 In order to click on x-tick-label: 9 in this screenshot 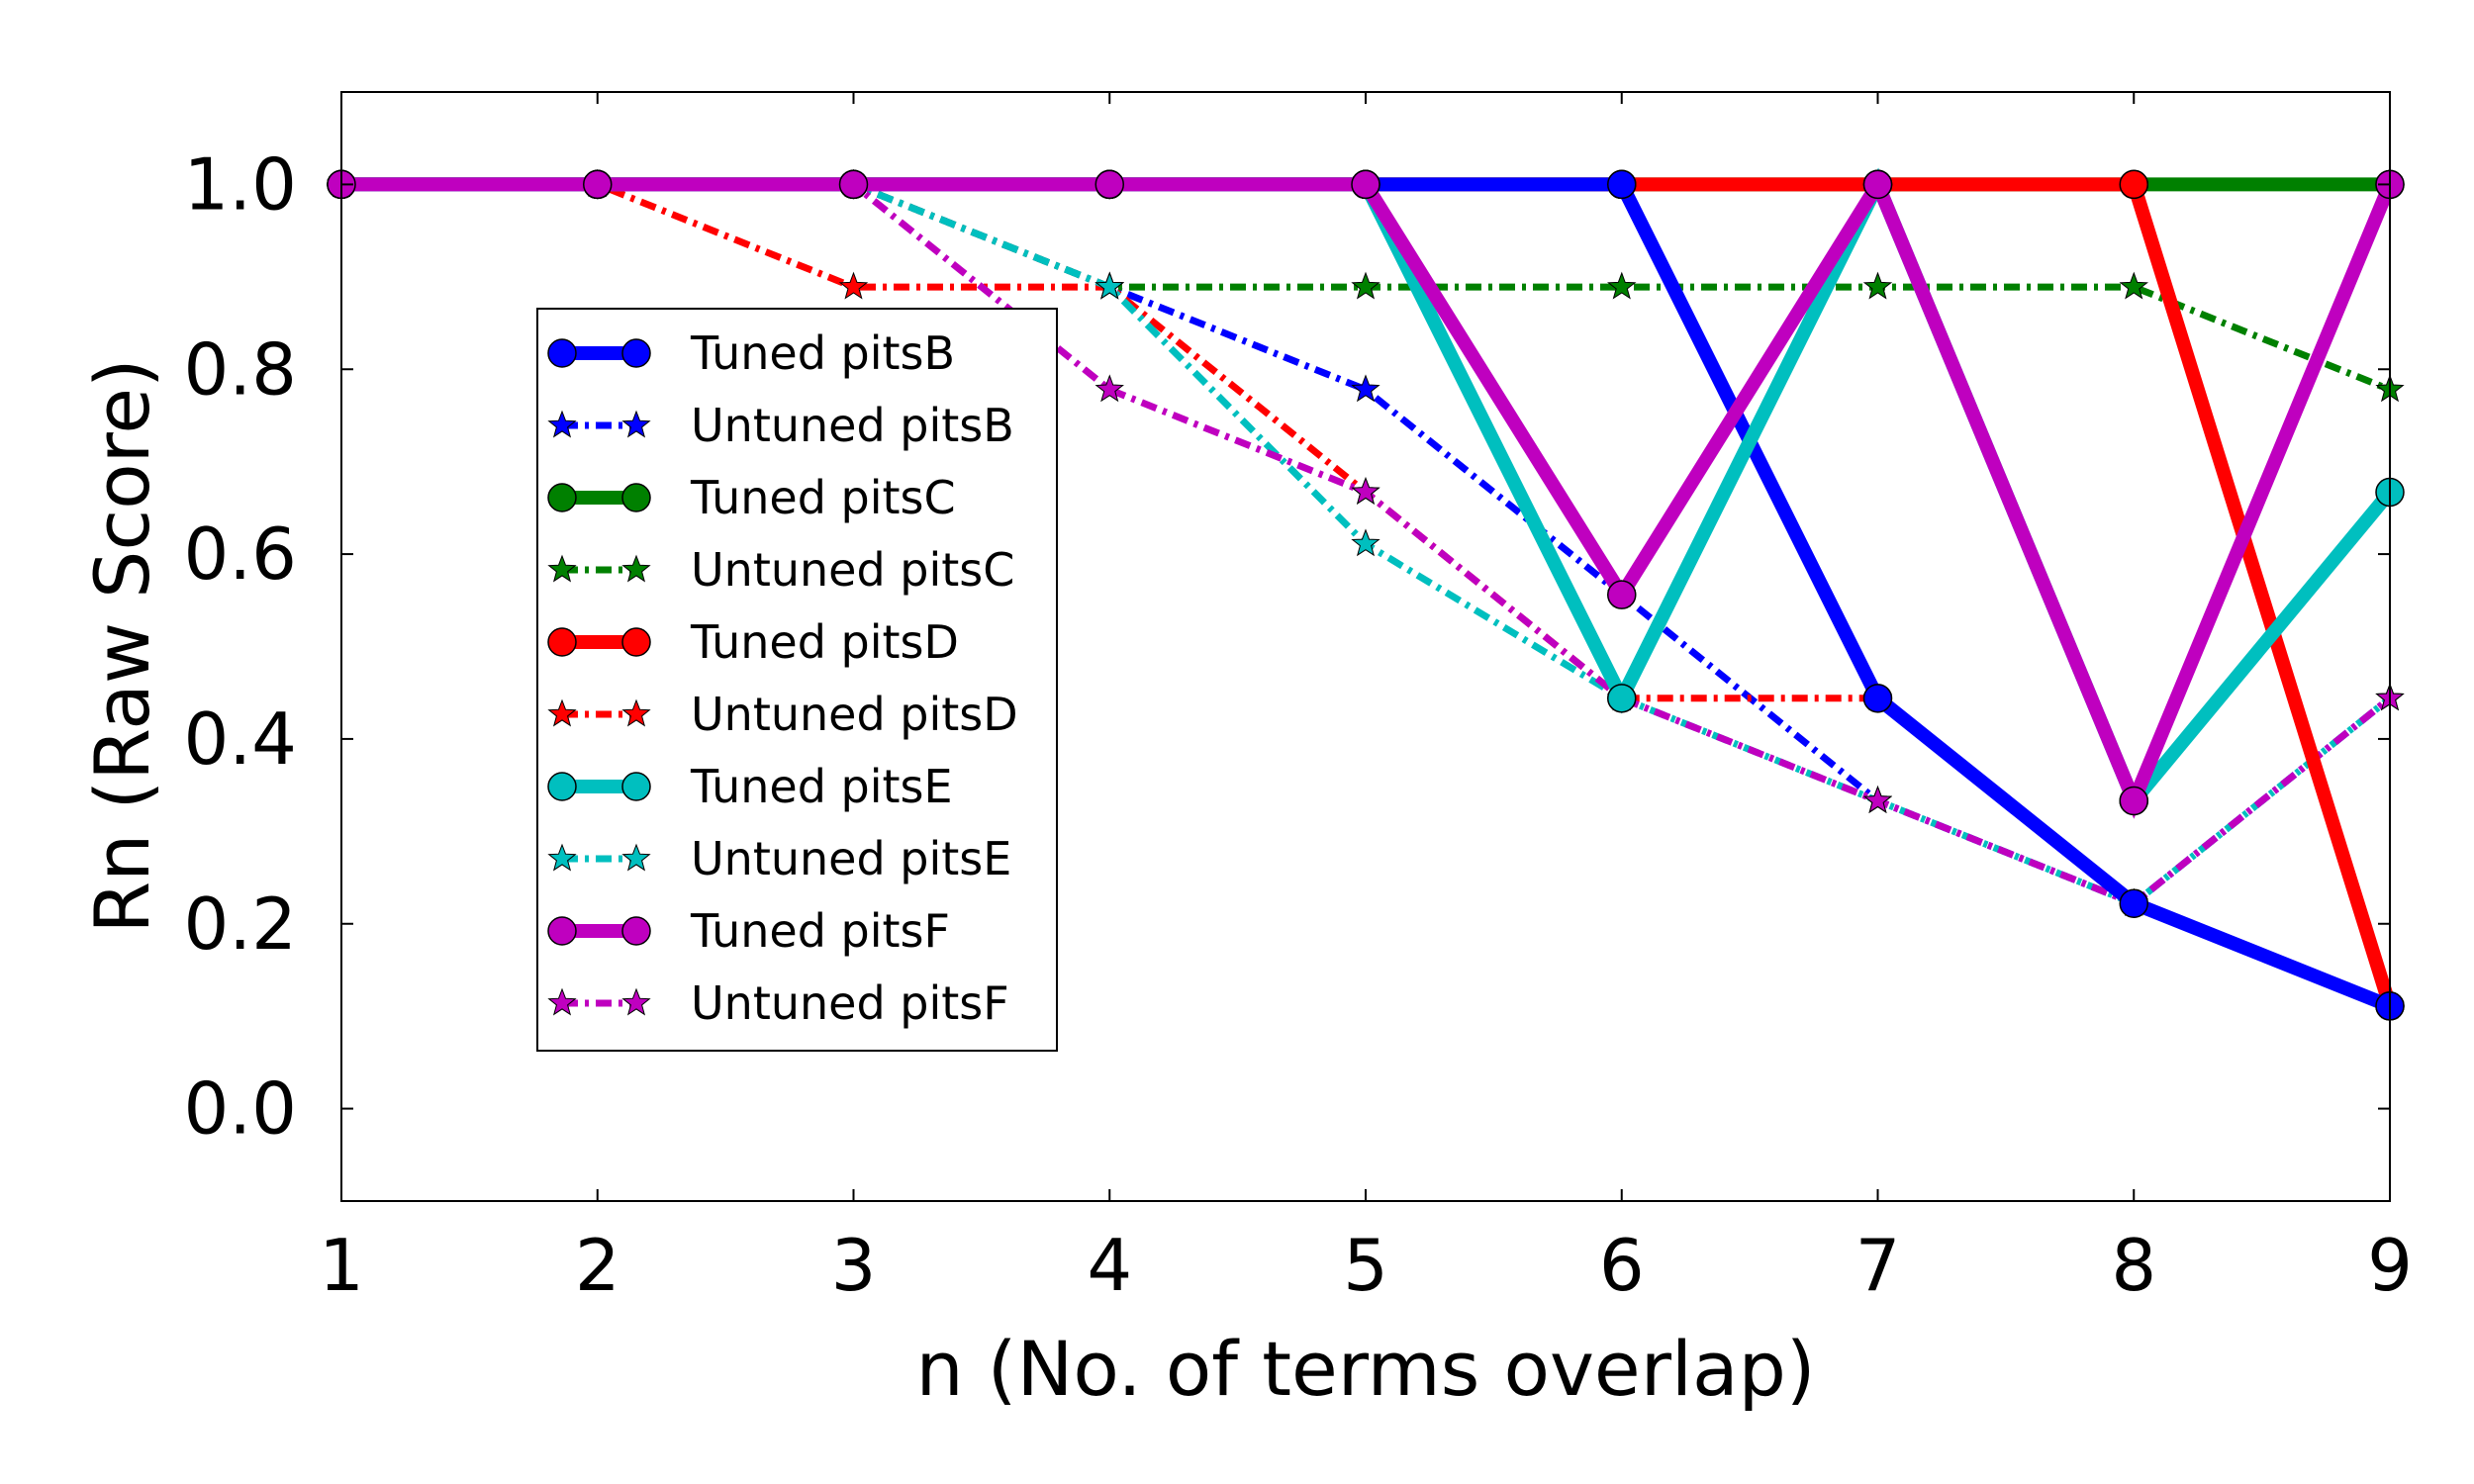, I will do `click(2390, 1265)`.